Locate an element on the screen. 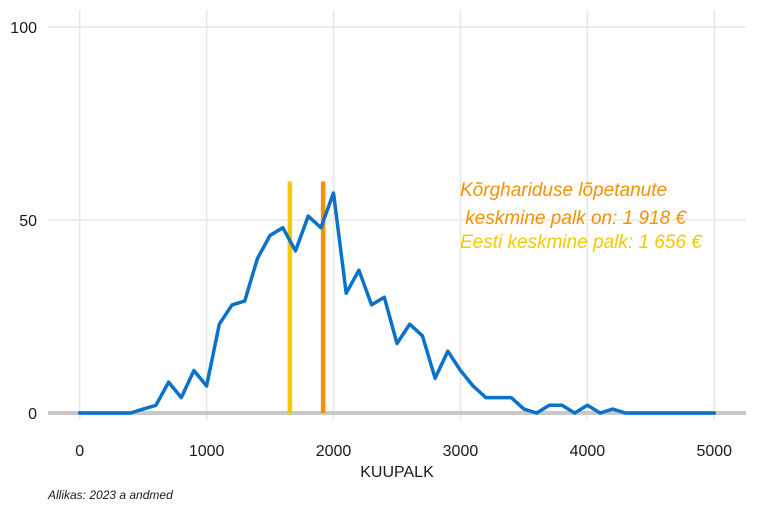  source-note: Allikas: 2023 a andmed is located at coordinates (110, 495).